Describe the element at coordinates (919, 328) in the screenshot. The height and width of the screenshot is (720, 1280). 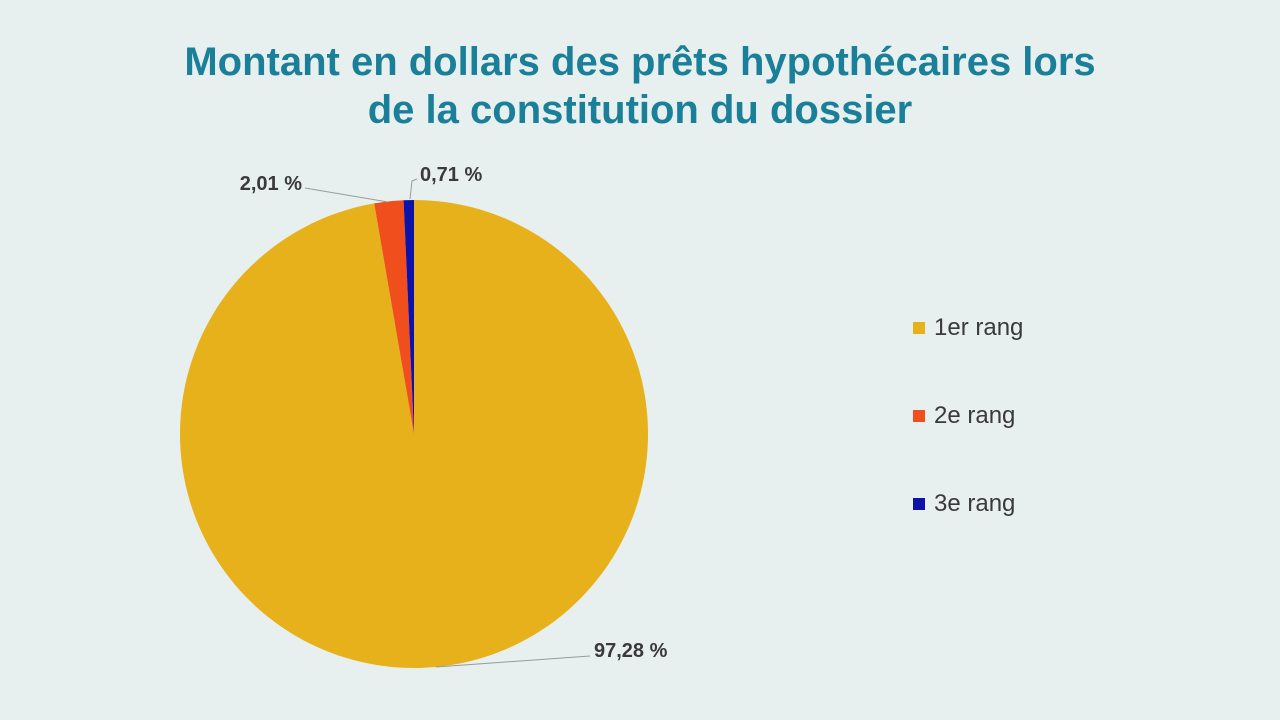
I see `legend-swatch-1er-rang` at that location.